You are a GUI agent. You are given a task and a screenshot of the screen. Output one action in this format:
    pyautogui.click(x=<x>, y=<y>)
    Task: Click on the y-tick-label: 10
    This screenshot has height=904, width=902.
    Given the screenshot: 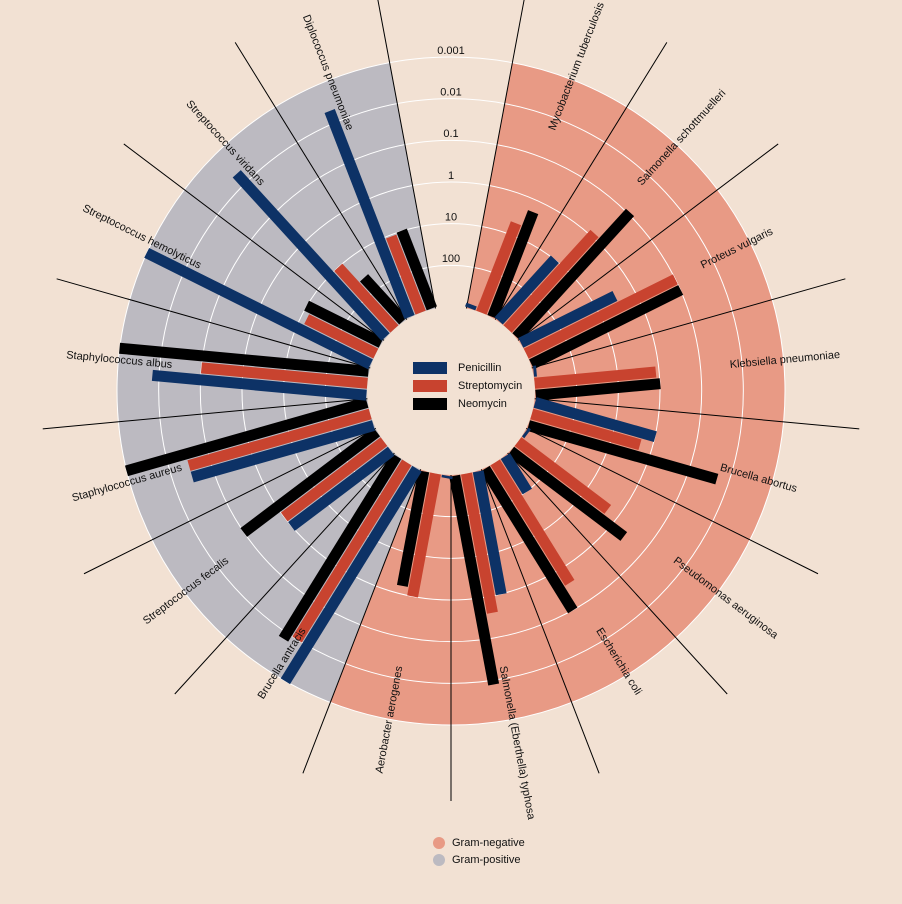 What is the action you would take?
    pyautogui.click(x=451, y=218)
    